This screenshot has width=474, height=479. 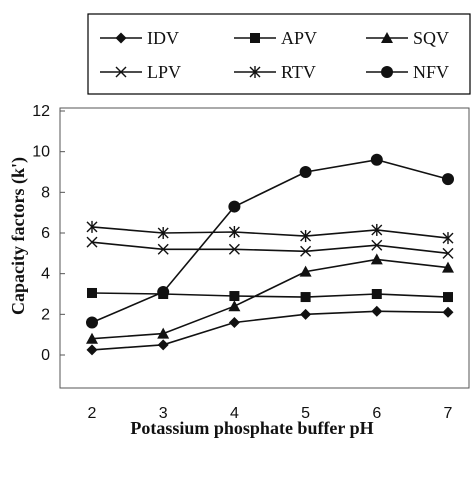 What do you see at coordinates (431, 38) in the screenshot?
I see `legend-label: SQV` at bounding box center [431, 38].